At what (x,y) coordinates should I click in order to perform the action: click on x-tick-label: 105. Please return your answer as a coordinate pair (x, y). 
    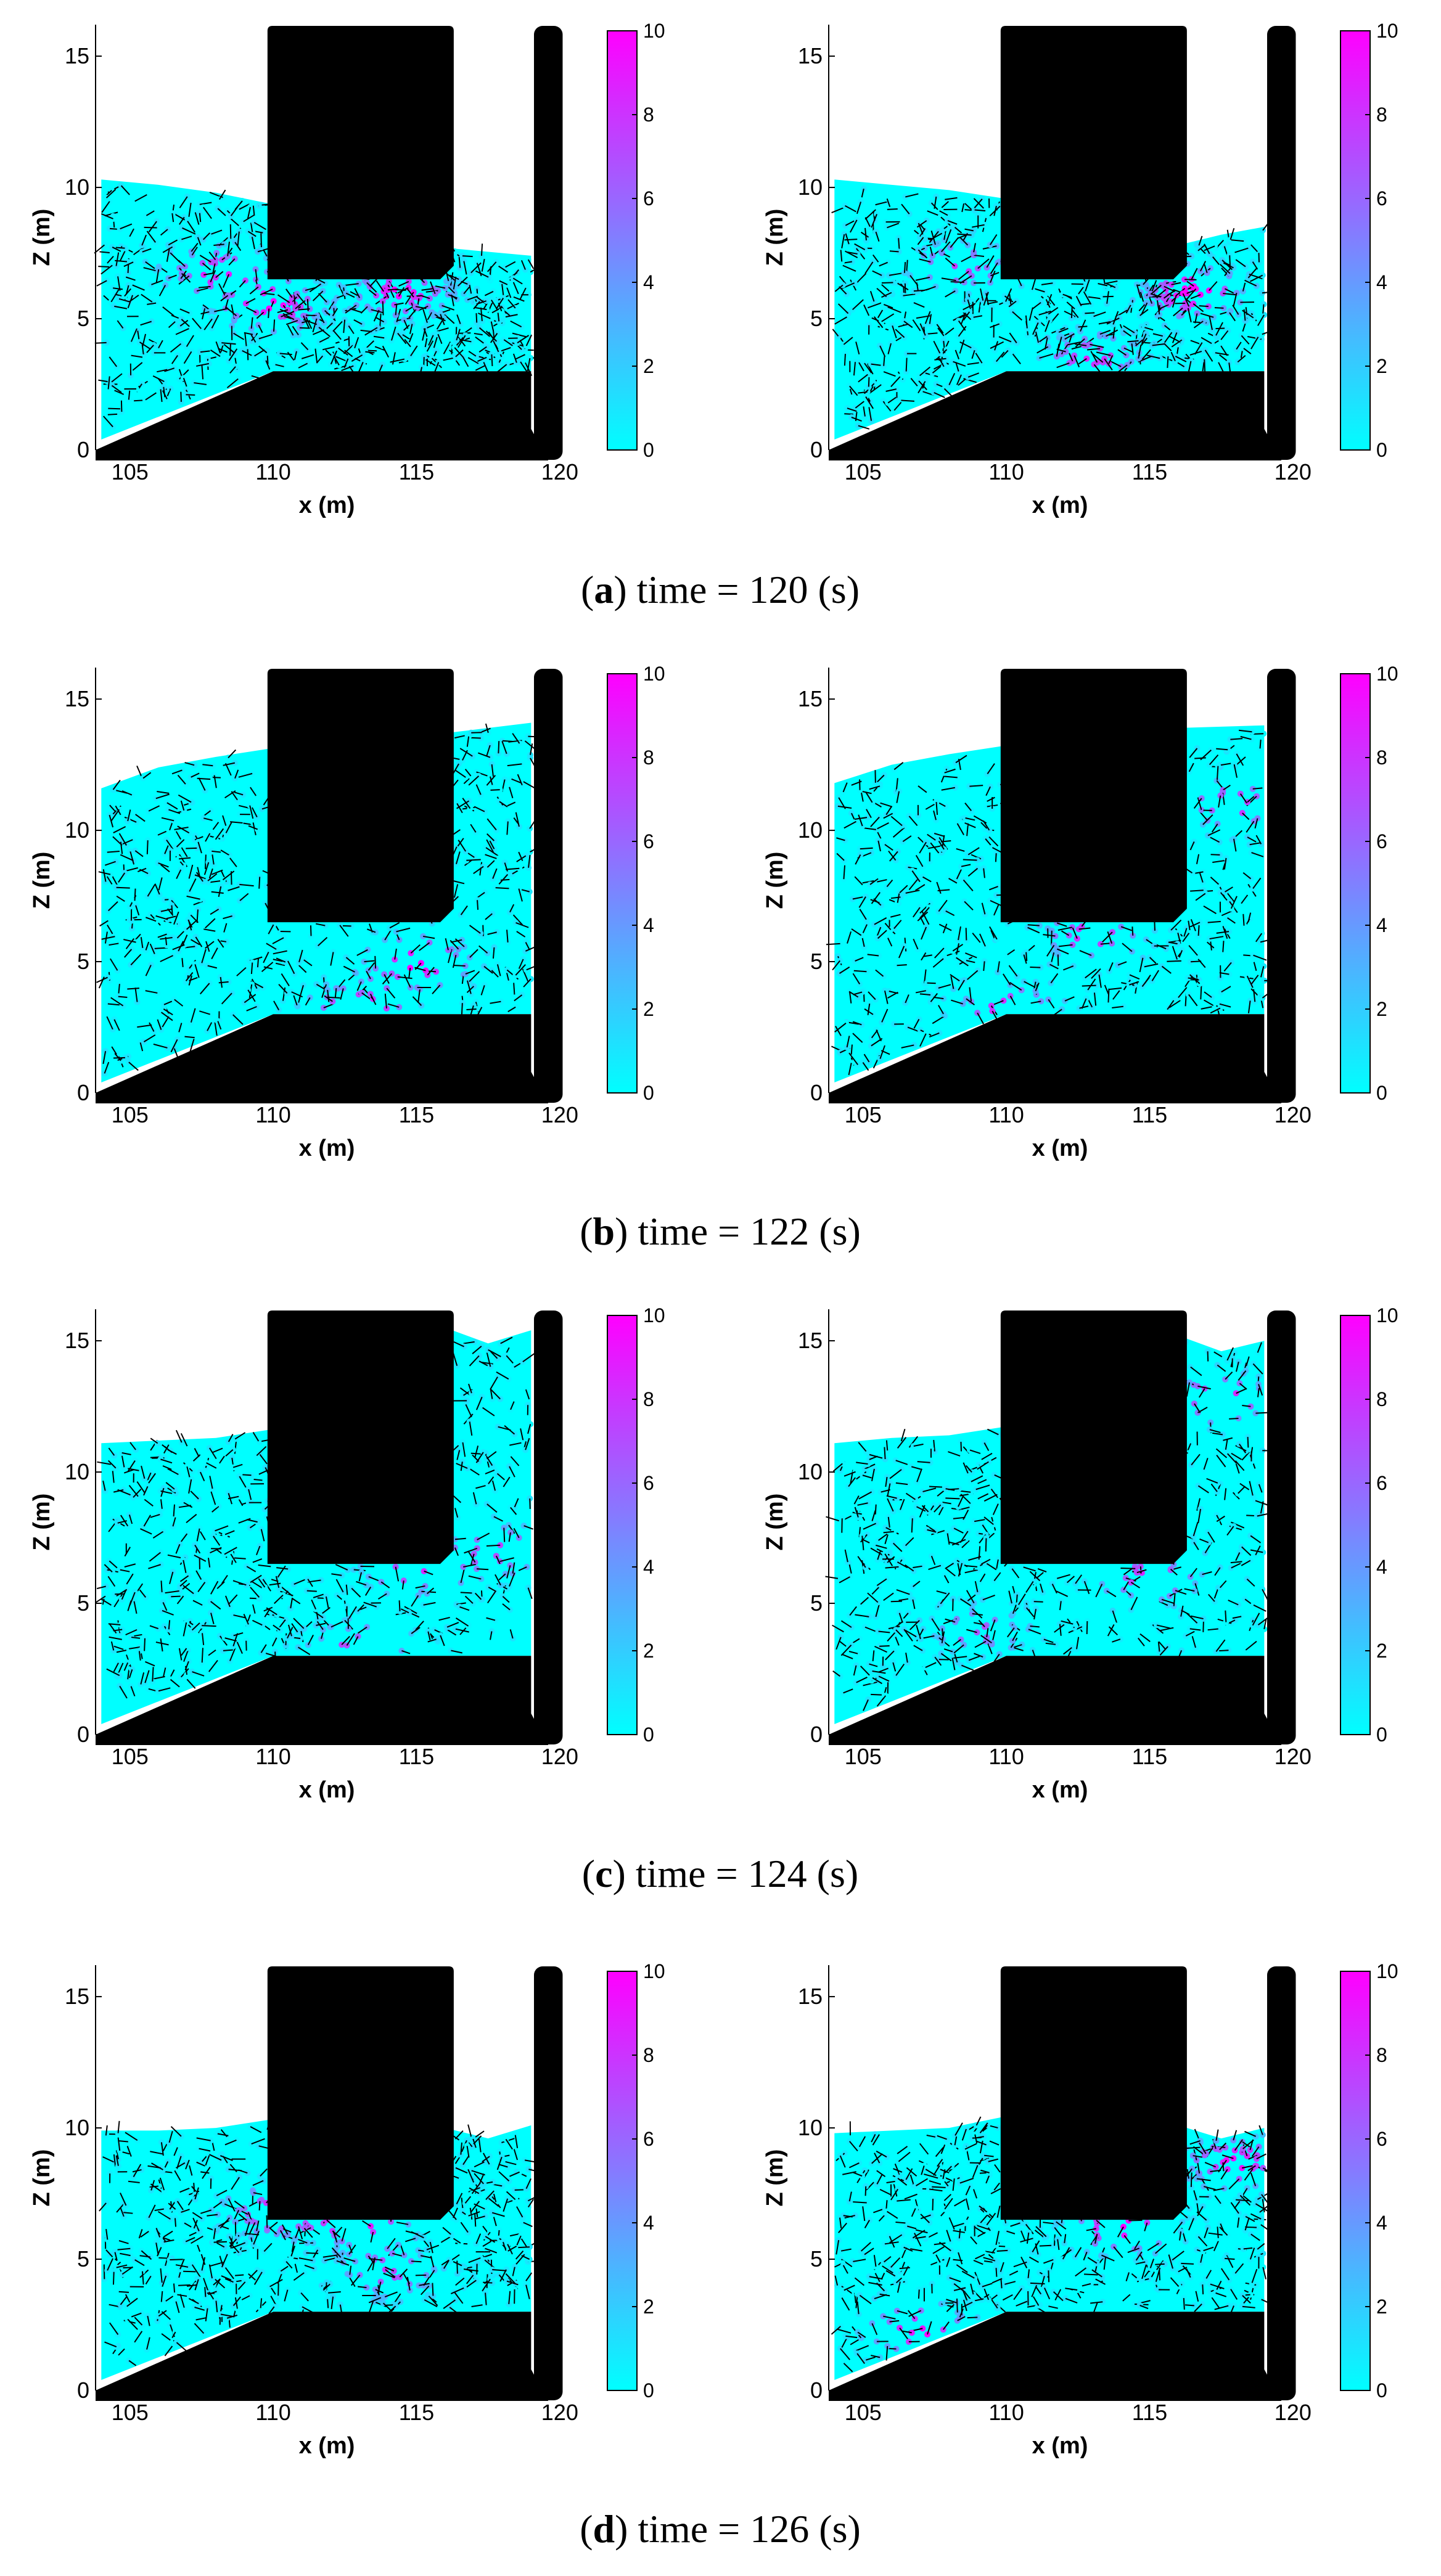
    Looking at the image, I should click on (863, 1114).